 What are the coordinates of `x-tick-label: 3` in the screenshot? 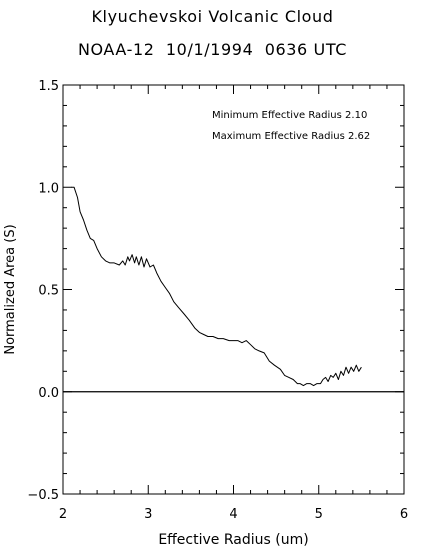 It's located at (148, 514).